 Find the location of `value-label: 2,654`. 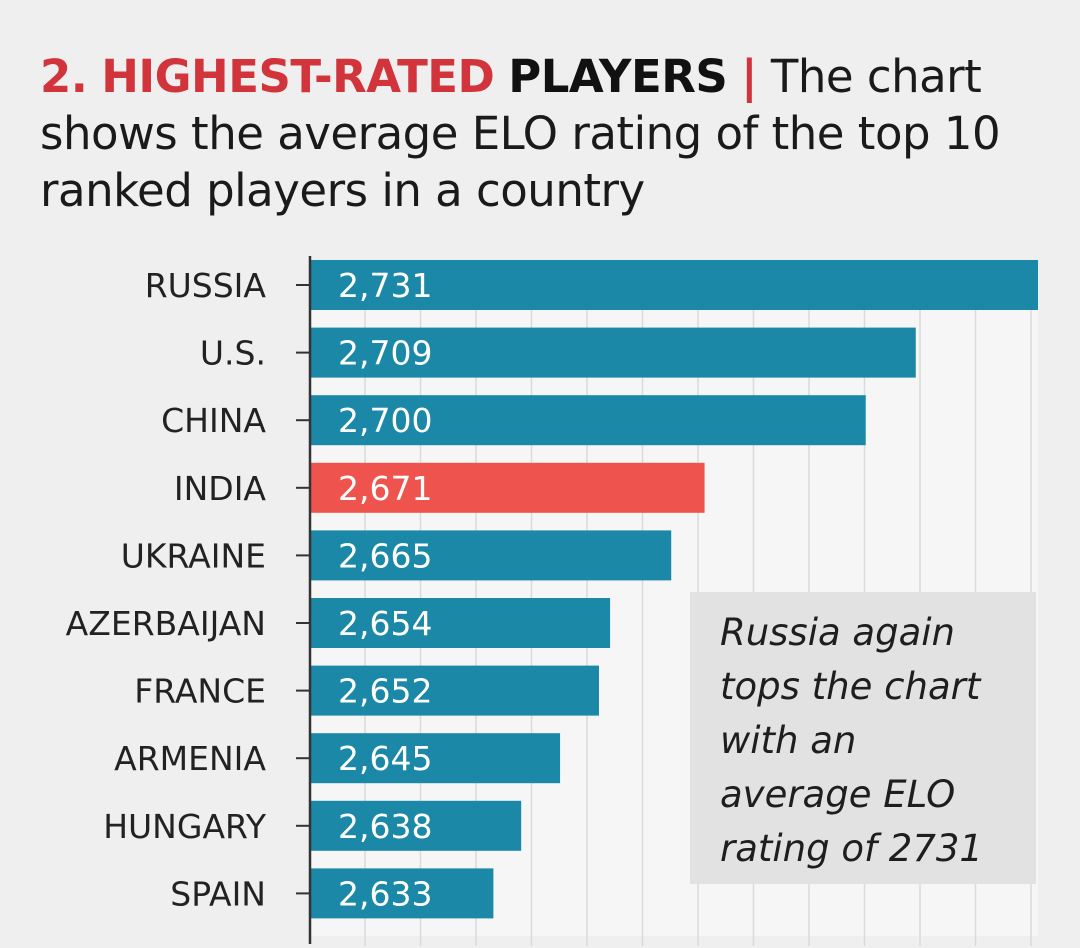

value-label: 2,654 is located at coordinates (385, 623).